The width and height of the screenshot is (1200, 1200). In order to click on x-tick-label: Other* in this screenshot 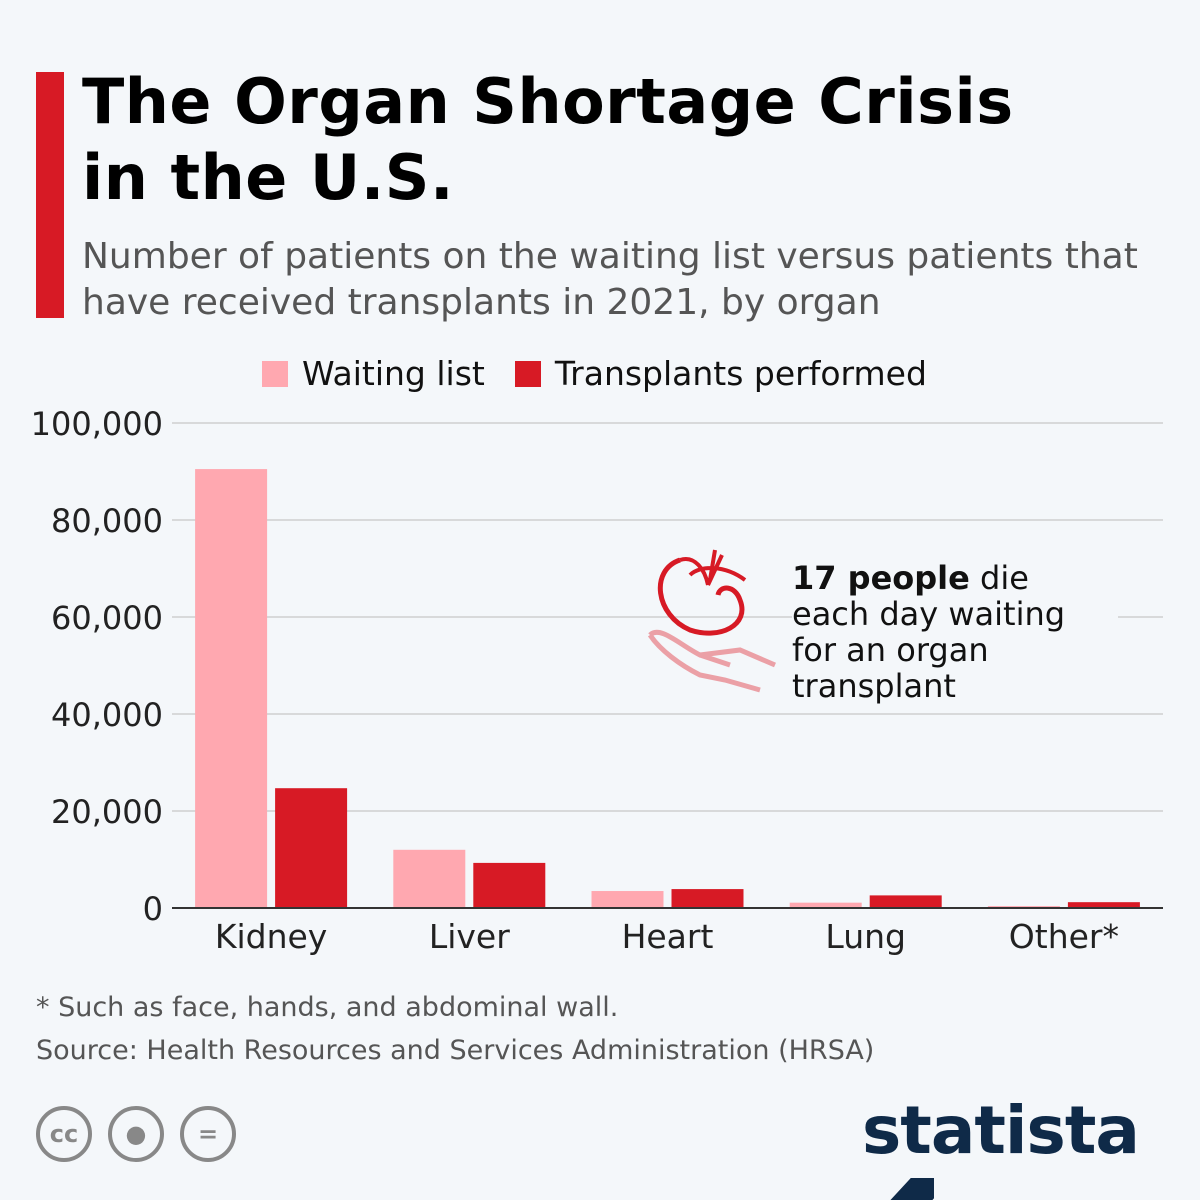, I will do `click(1064, 936)`.